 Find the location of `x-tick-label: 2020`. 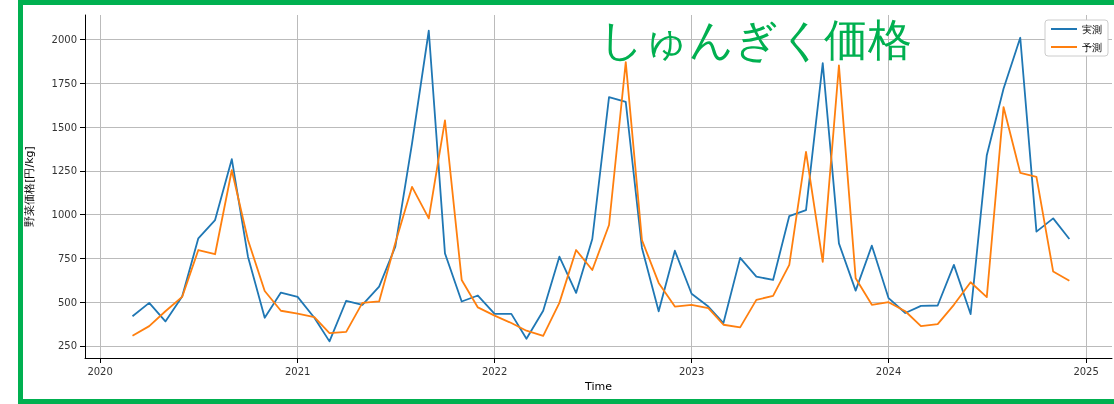

x-tick-label: 2020 is located at coordinates (100, 371).